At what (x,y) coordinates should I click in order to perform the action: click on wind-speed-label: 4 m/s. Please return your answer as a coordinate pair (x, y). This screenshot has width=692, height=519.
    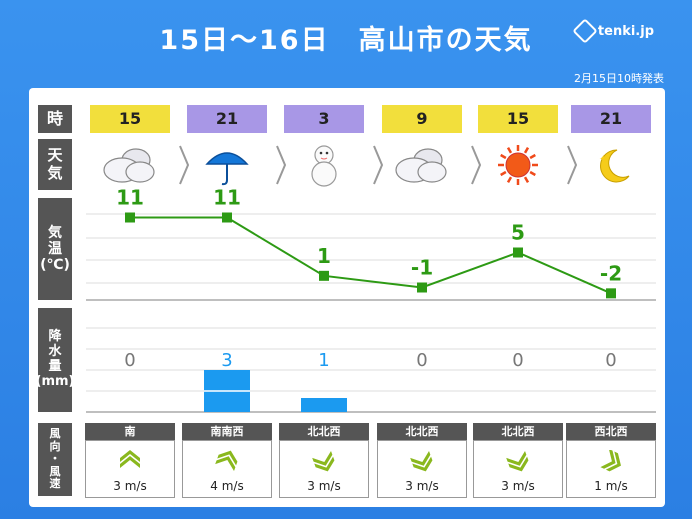
    Looking at the image, I should click on (227, 486).